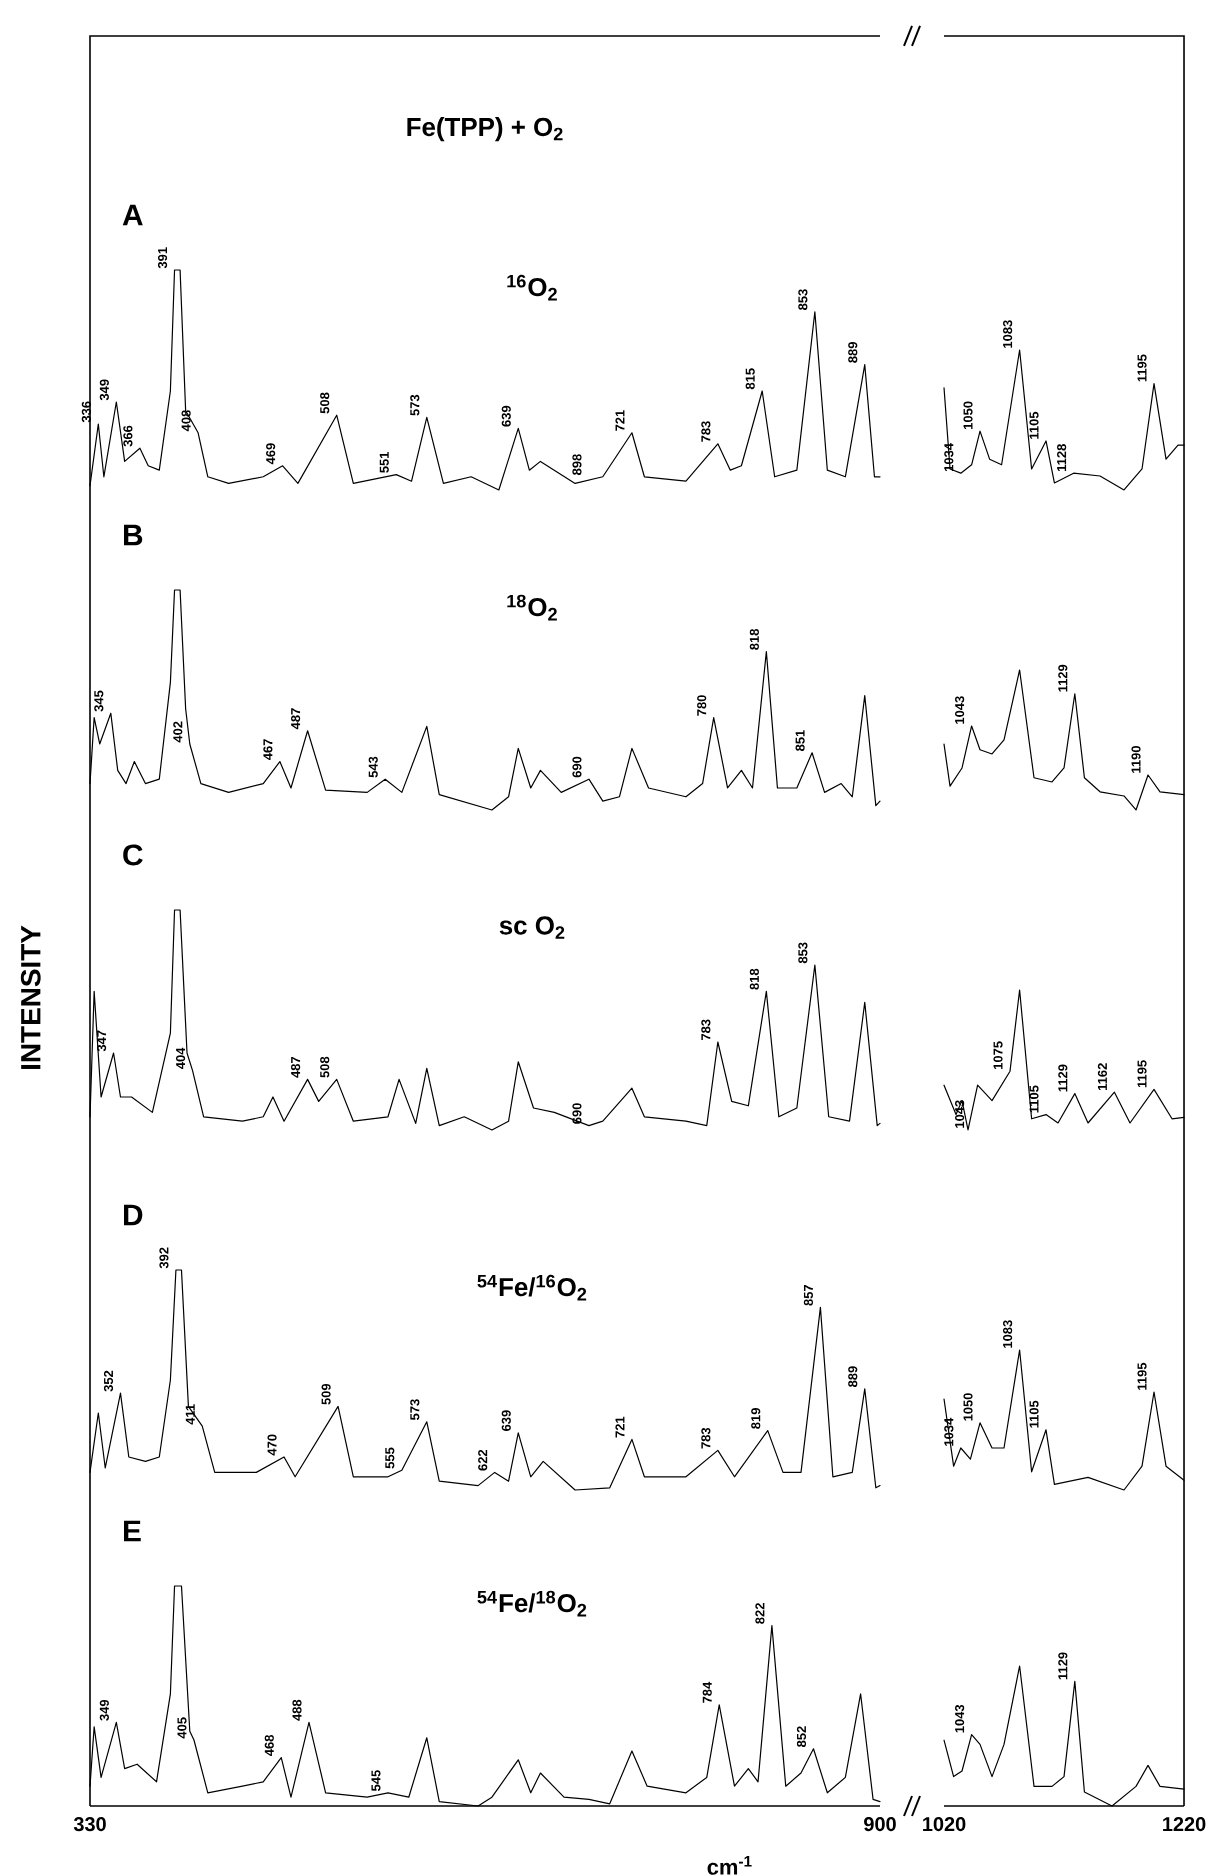 This screenshot has height=1876, width=1220. I want to click on x-axis-title: cm$^{-1}$, so click(729, 1865).